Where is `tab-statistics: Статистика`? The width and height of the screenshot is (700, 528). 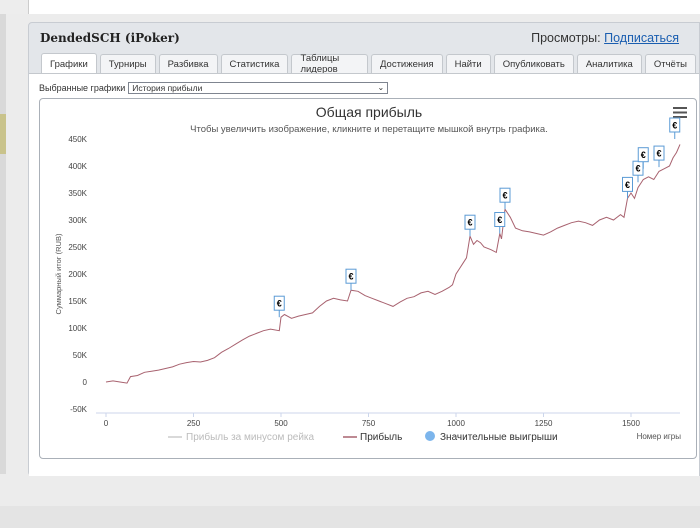
tab-statistics: Статистика is located at coordinates (254, 63).